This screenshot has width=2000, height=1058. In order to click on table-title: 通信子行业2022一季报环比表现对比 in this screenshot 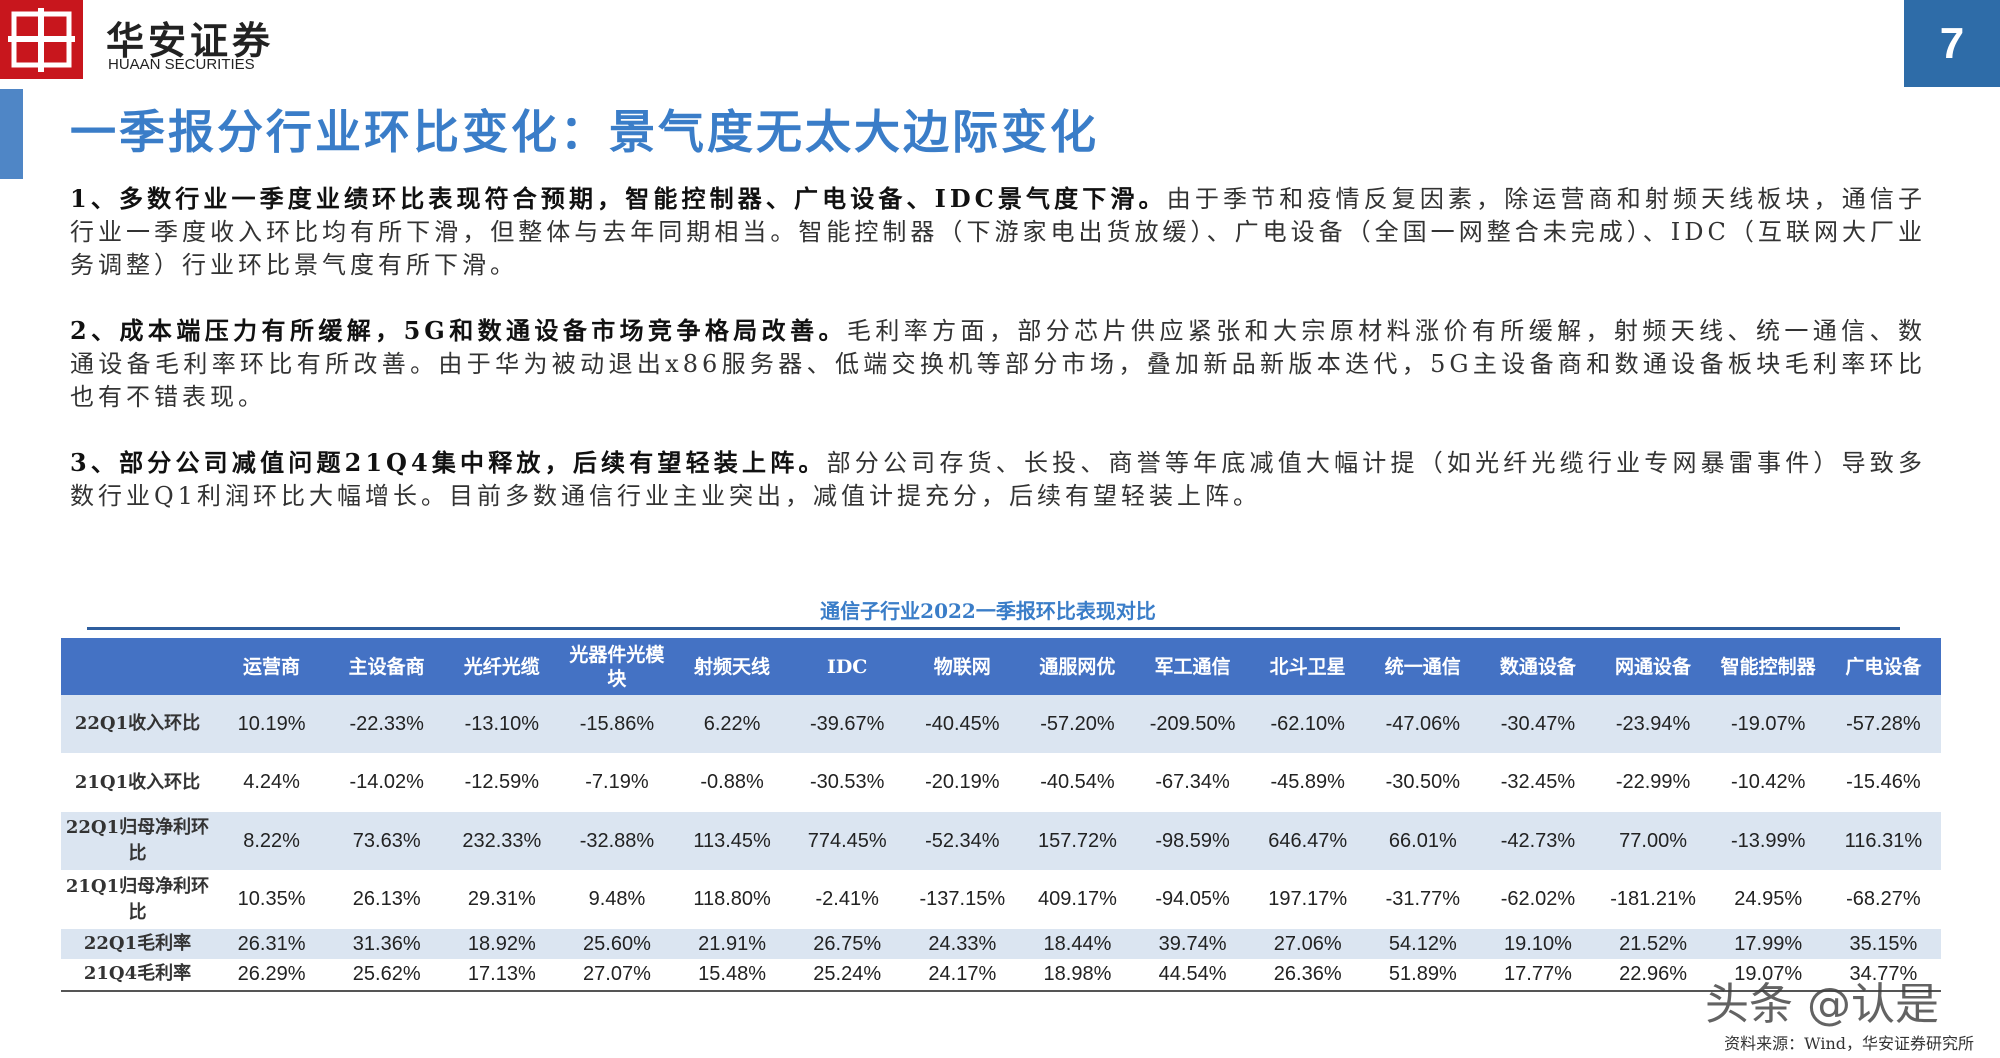, I will do `click(988, 611)`.